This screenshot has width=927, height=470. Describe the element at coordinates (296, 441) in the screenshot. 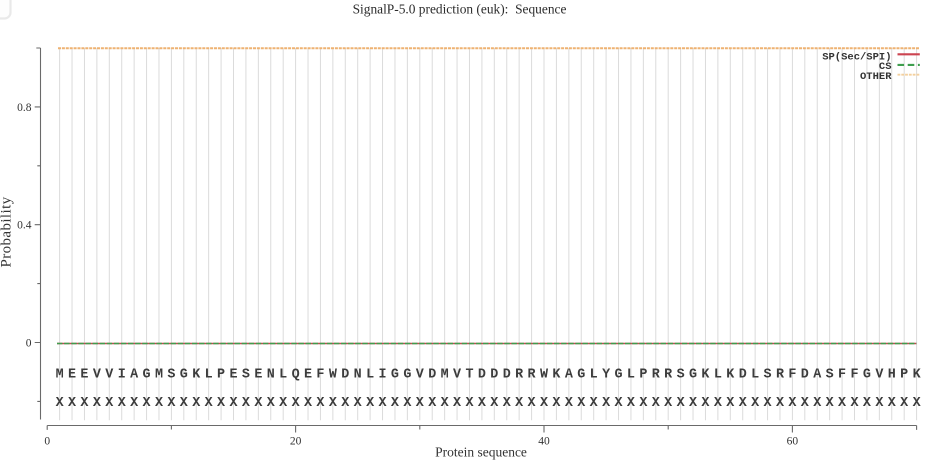

I see `svg-text: 20` at that location.